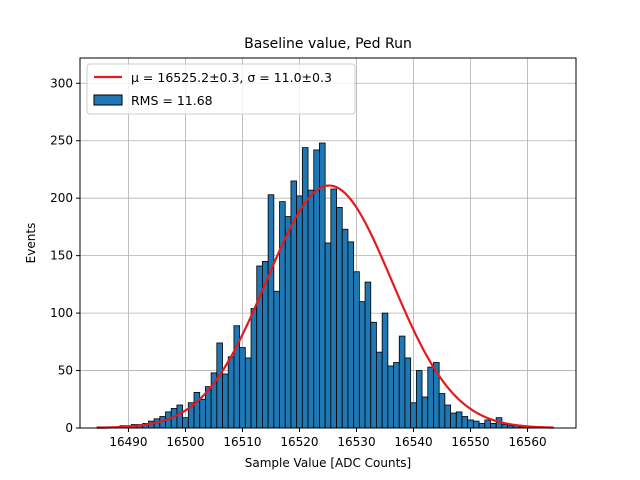 Image resolution: width=640 pixels, height=480 pixels. What do you see at coordinates (470, 442) in the screenshot?
I see `x-tick-label: 16550` at bounding box center [470, 442].